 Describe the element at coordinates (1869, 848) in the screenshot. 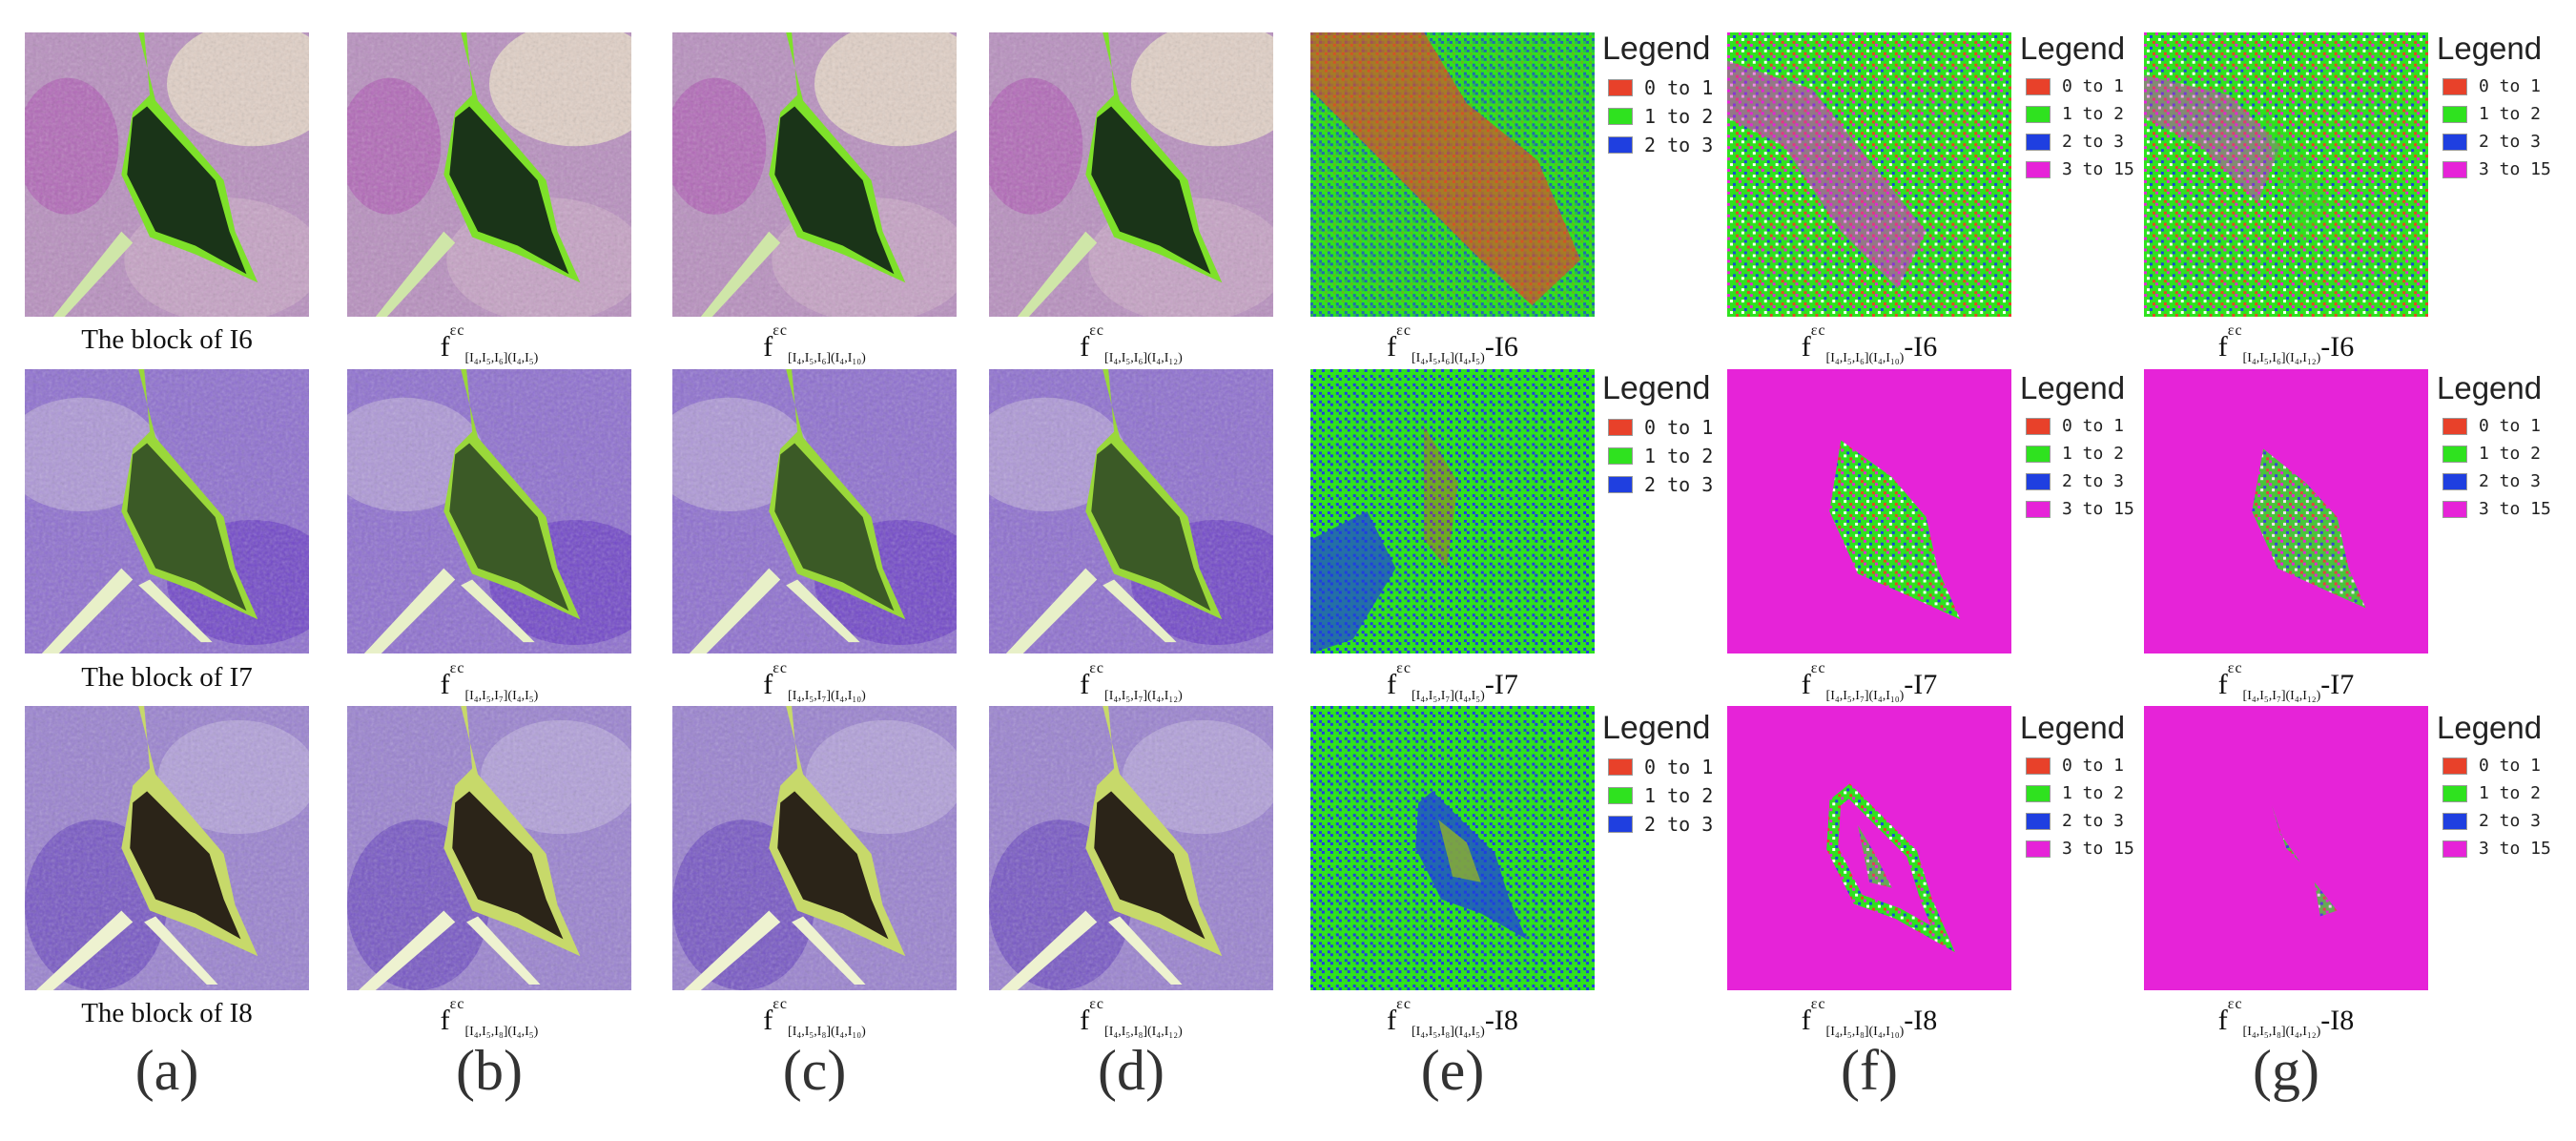

I see `diff-map-I8-f` at that location.